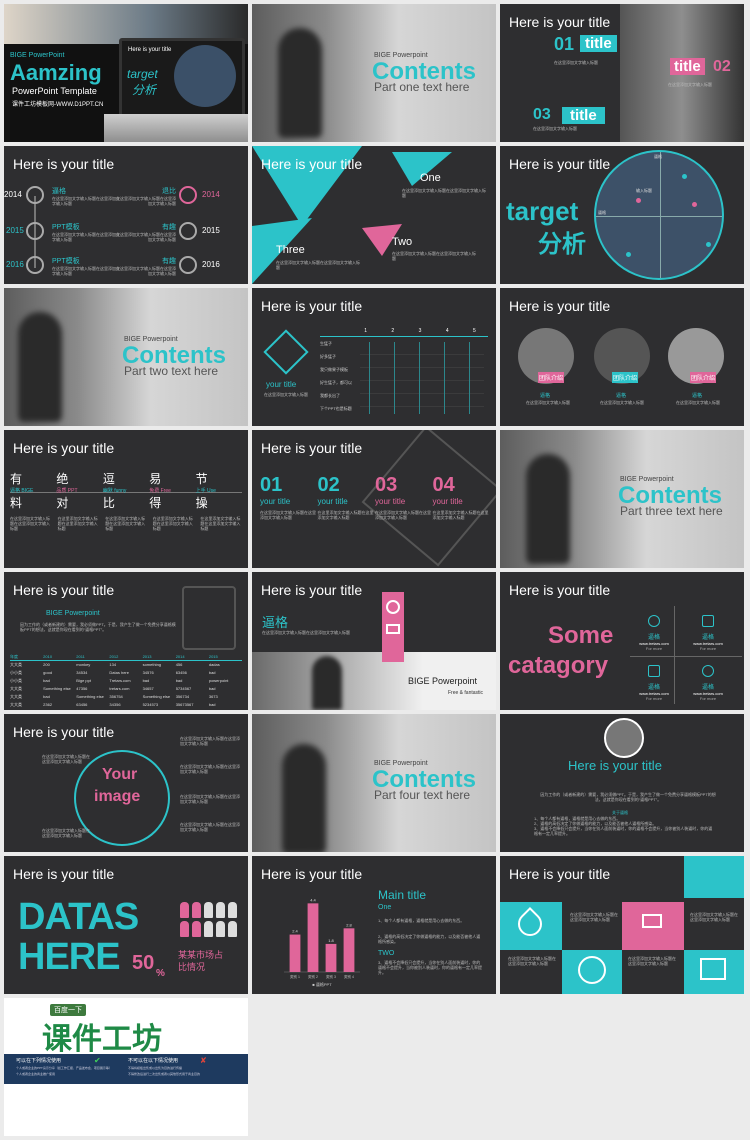 The width and height of the screenshot is (750, 1140). Describe the element at coordinates (86, 201) in the screenshot. I see `body-left-1: 在这里添加文字输入标题在这里添加文字输入标题` at that location.